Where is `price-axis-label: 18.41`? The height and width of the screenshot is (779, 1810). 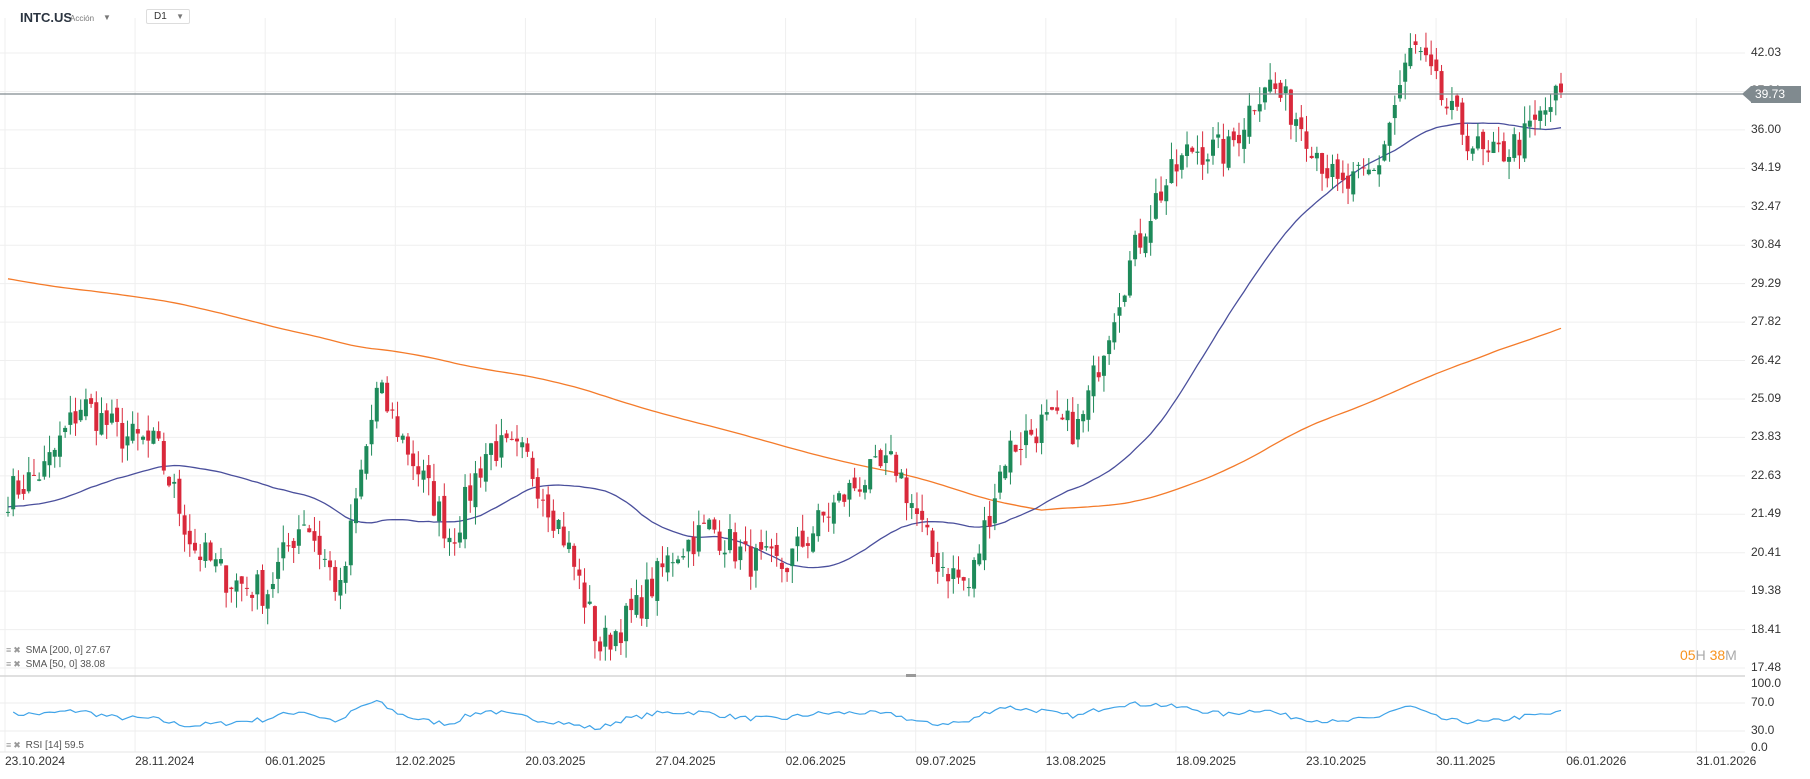 price-axis-label: 18.41 is located at coordinates (1766, 628).